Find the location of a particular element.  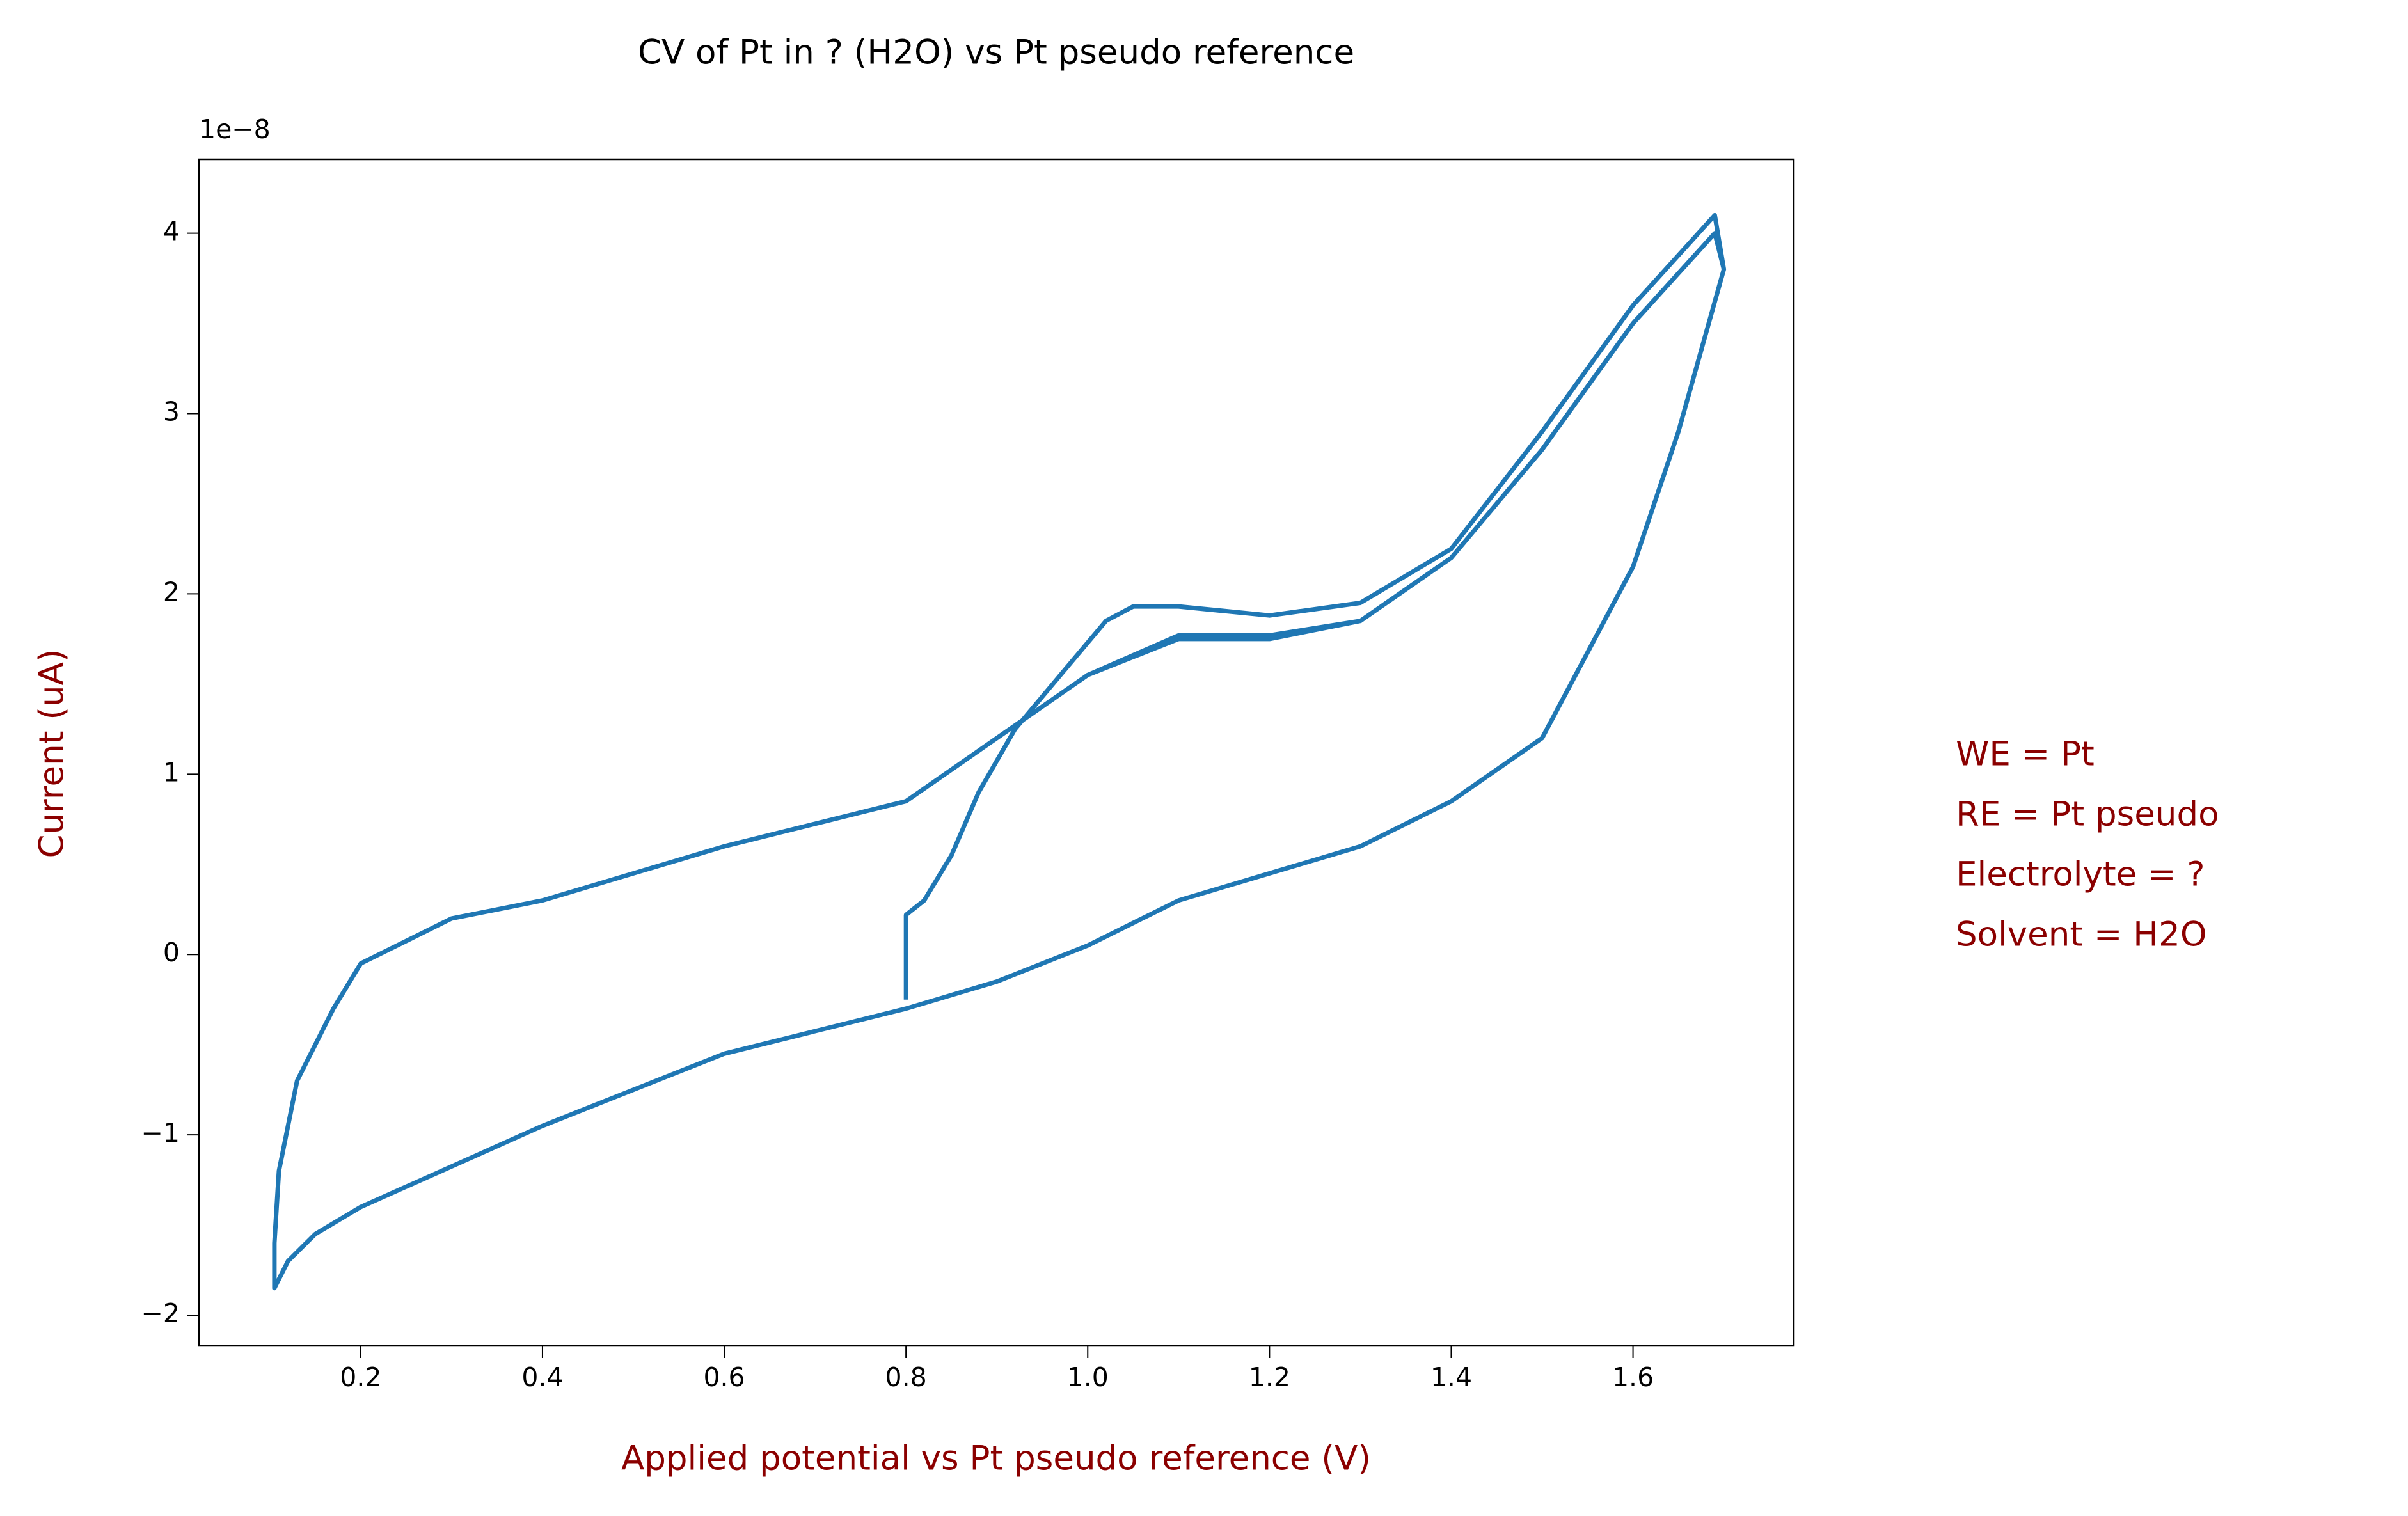

y-tick-label: 3 is located at coordinates (172, 412).